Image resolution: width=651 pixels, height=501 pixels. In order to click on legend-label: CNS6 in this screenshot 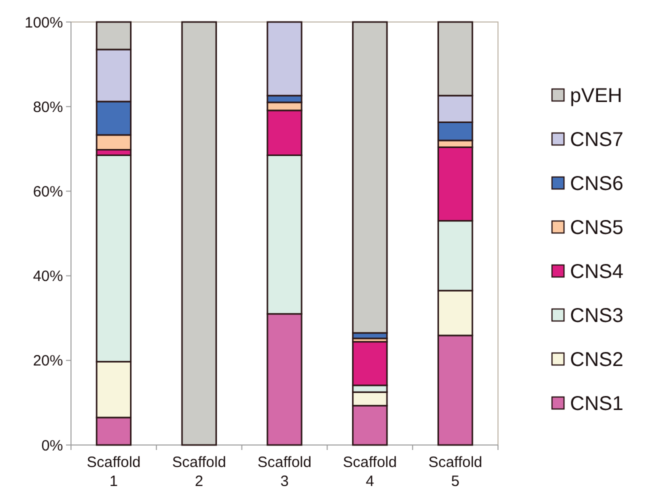, I will do `click(597, 184)`.